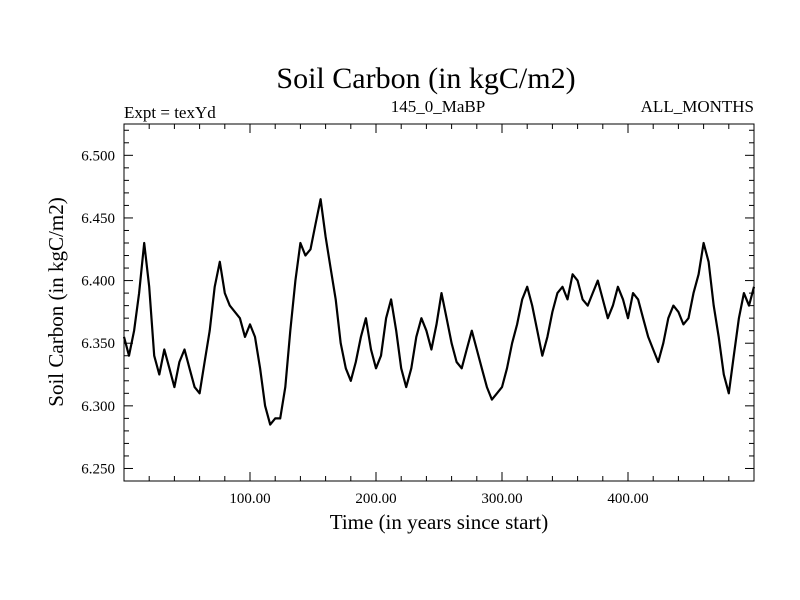 Image resolution: width=800 pixels, height=600 pixels. Describe the element at coordinates (98, 344) in the screenshot. I see `y-tick-label: 6.350` at that location.